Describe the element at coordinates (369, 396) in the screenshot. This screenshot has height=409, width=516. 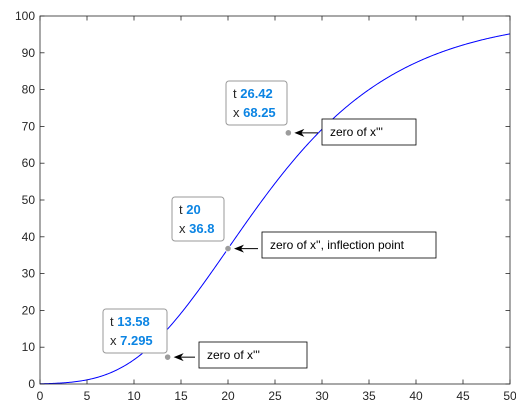
I see `x-tick-label-7: 35` at that location.